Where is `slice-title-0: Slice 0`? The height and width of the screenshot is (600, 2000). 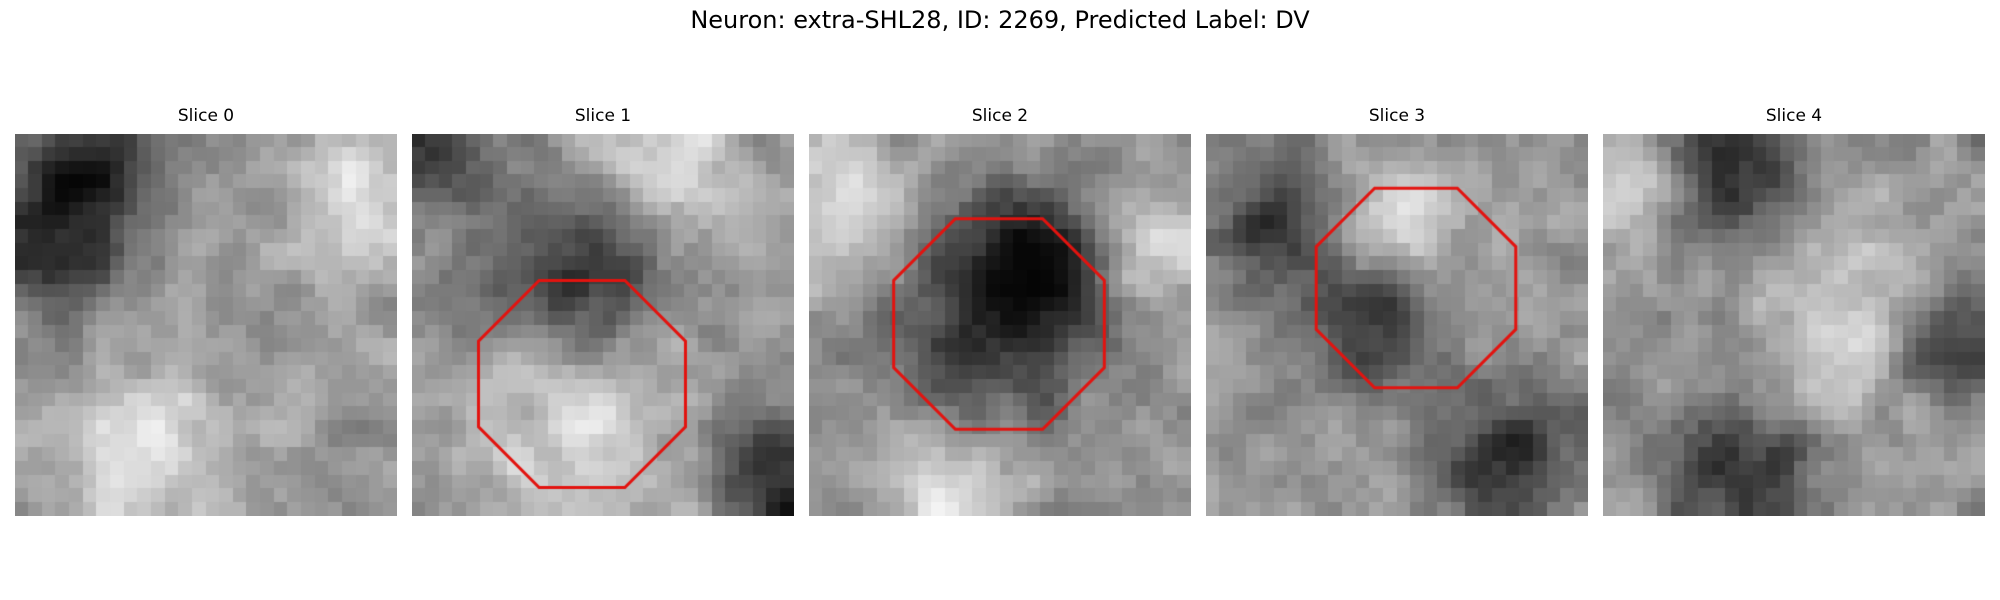
slice-title-0: Slice 0 is located at coordinates (206, 116).